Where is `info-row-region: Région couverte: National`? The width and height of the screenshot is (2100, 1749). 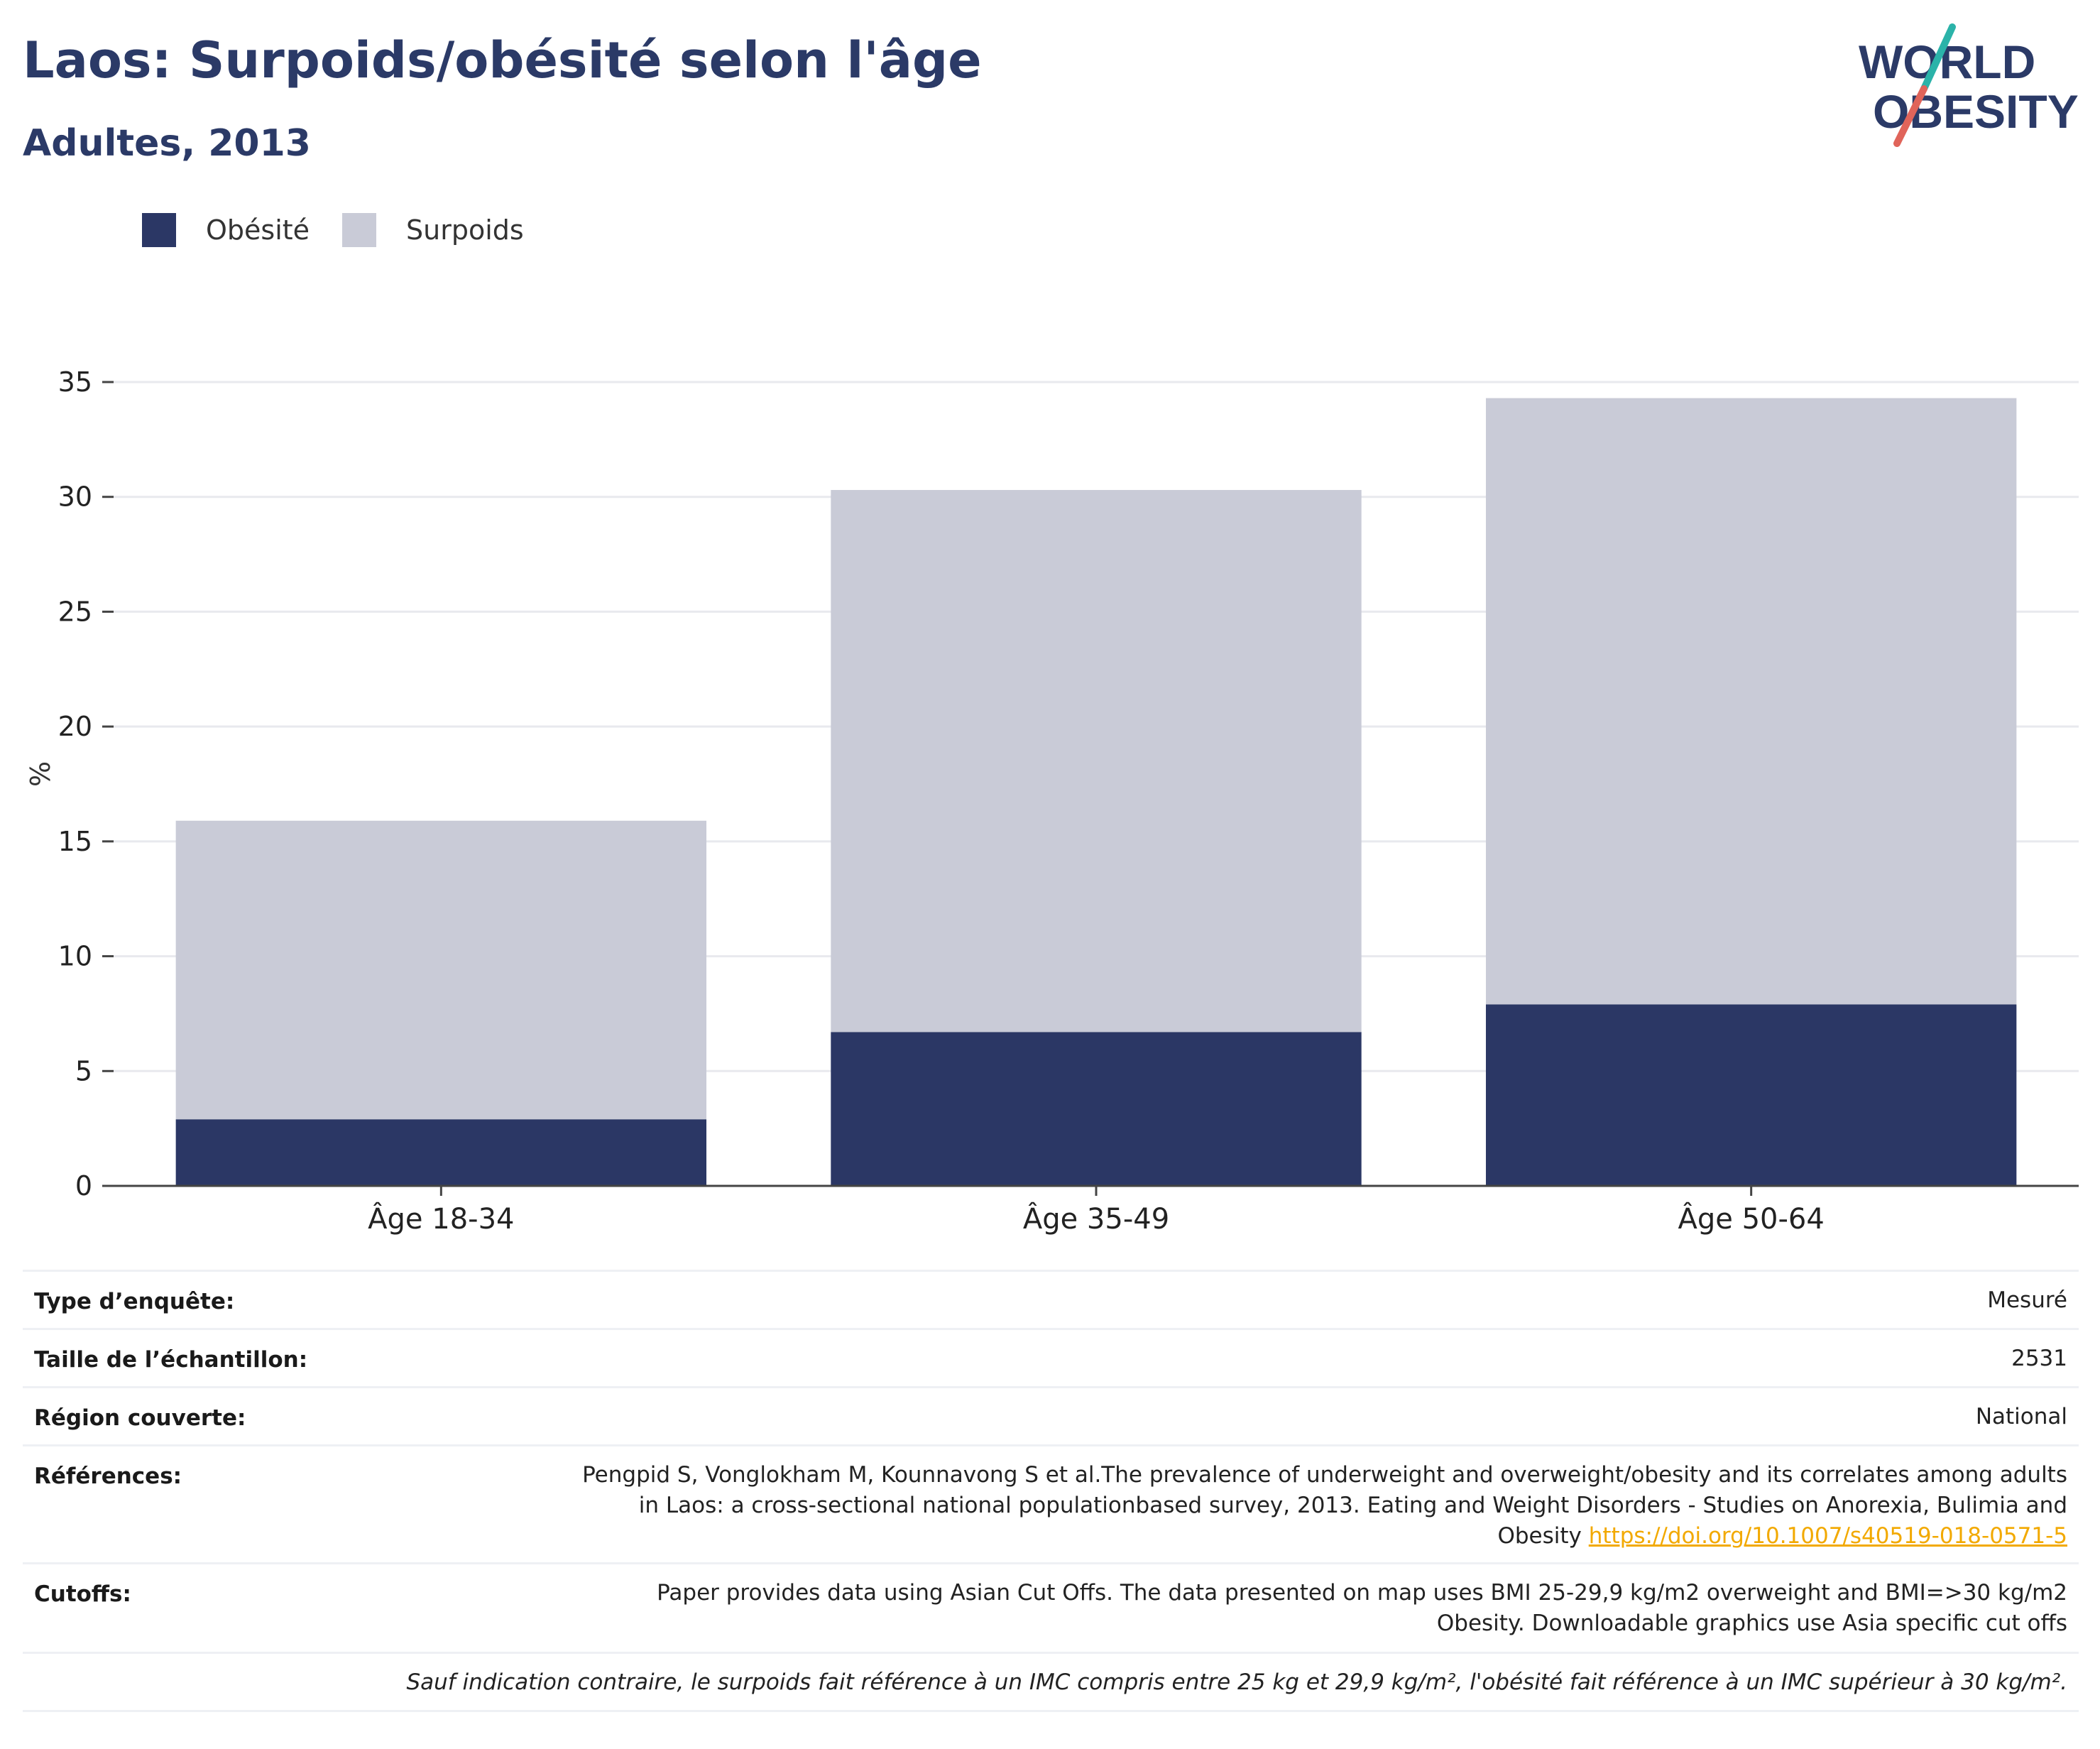 info-row-region: Région couverte: National is located at coordinates (1051, 1416).